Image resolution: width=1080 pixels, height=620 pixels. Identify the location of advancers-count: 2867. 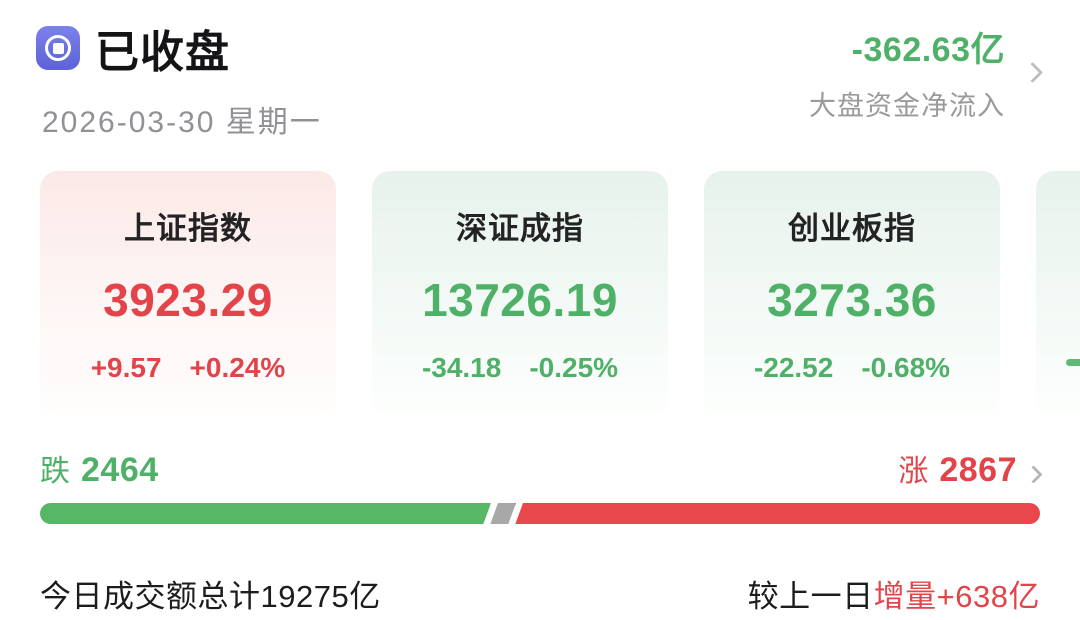
(978, 470).